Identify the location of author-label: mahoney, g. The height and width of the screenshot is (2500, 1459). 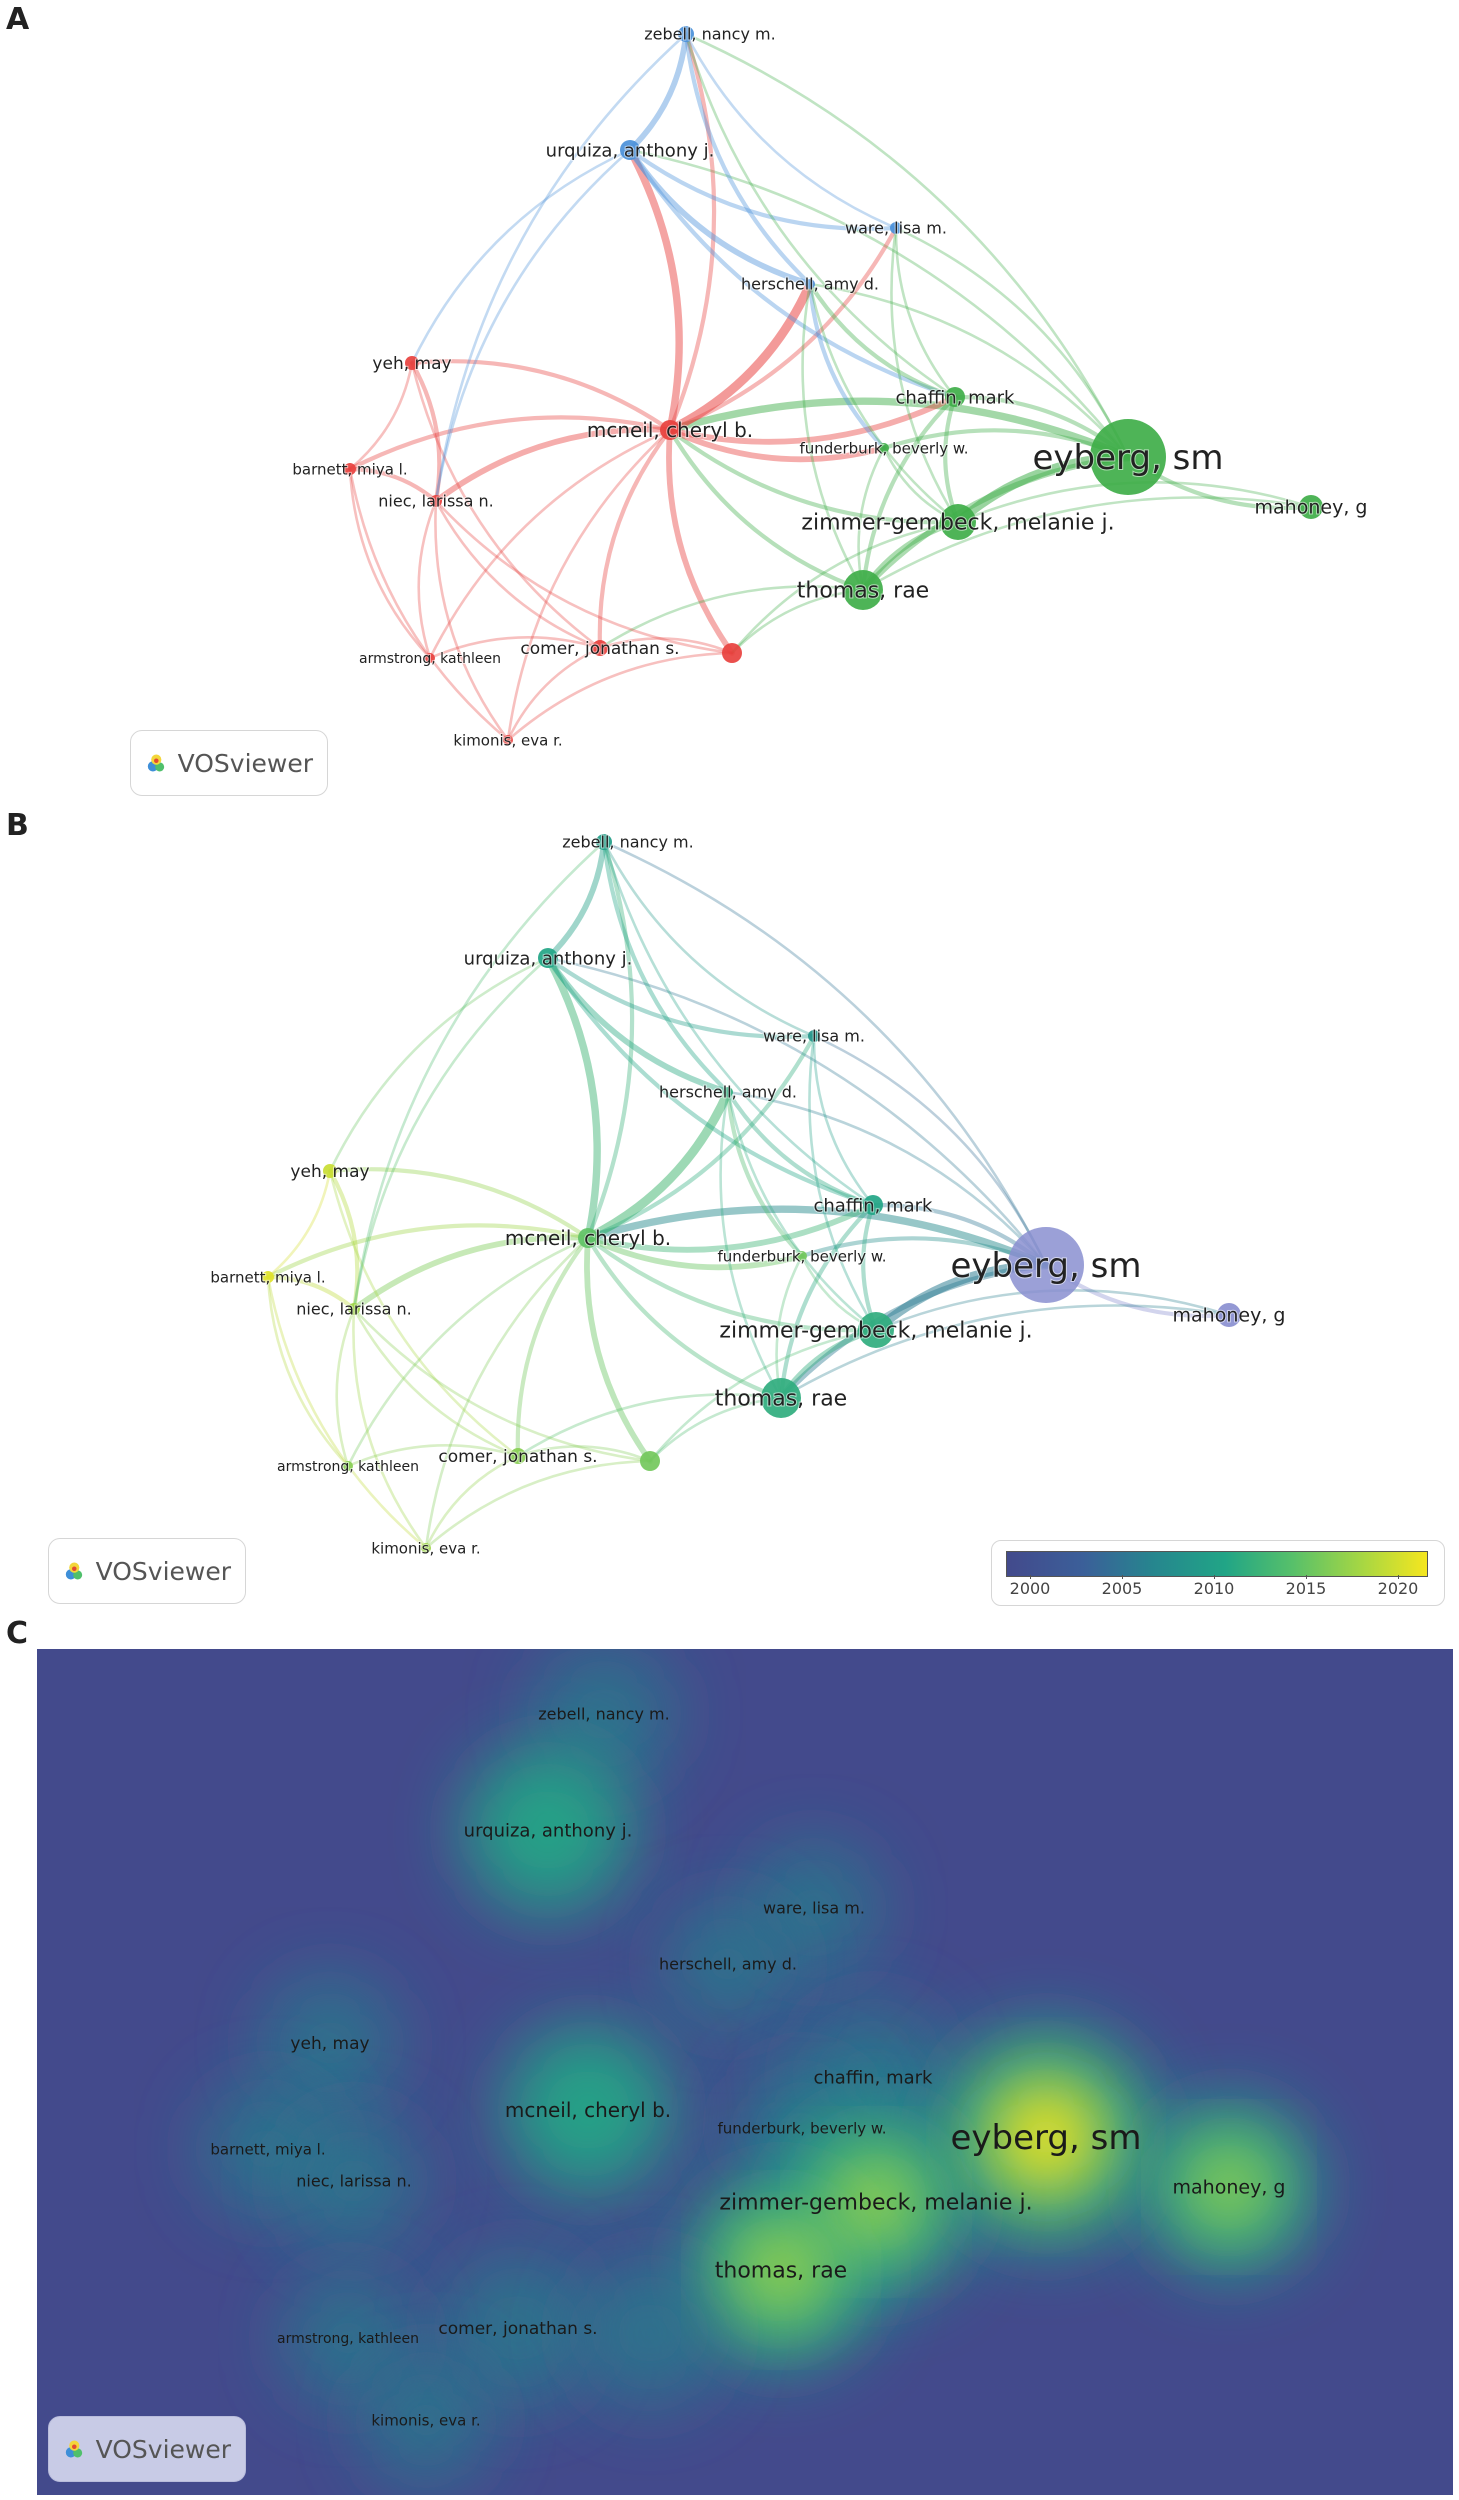
(1311, 508).